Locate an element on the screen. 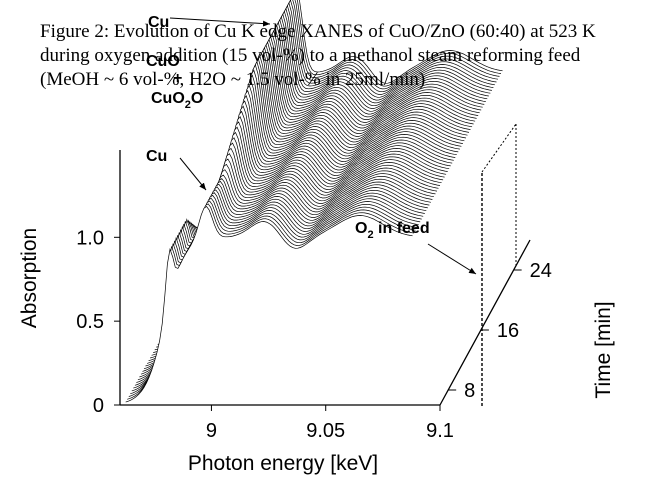  y-axis-label: Absorption is located at coordinates (29, 278).